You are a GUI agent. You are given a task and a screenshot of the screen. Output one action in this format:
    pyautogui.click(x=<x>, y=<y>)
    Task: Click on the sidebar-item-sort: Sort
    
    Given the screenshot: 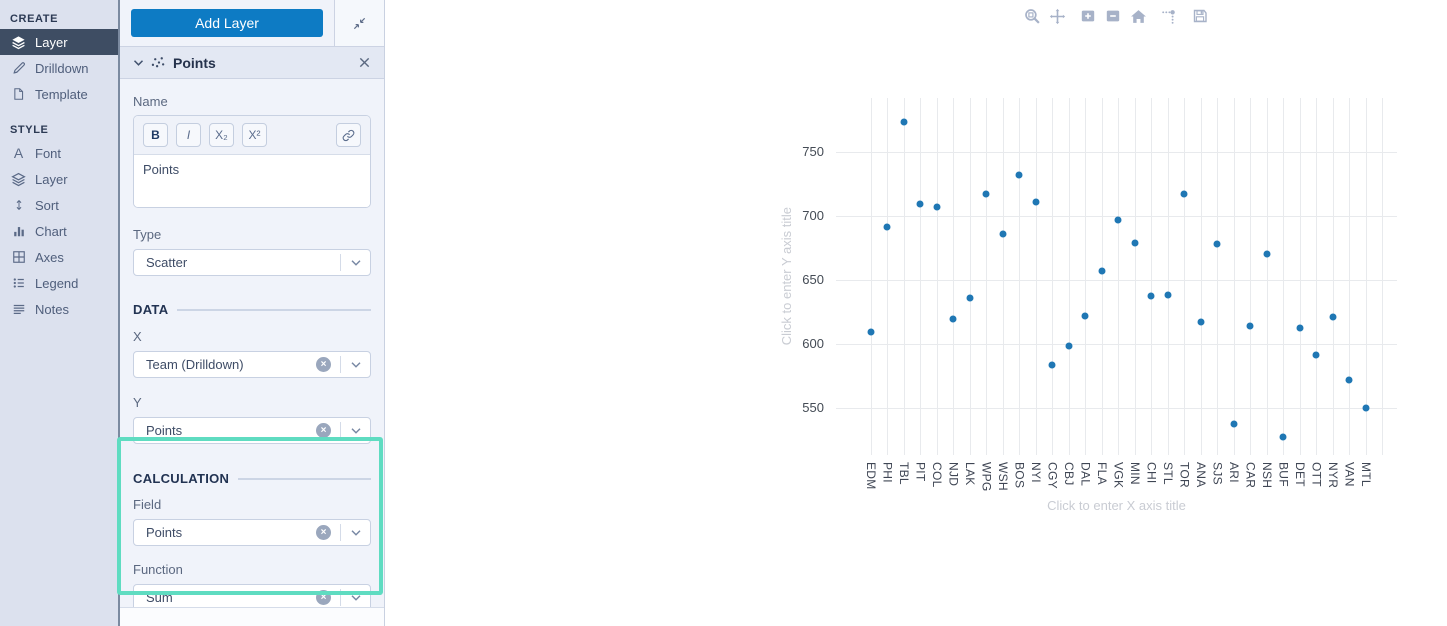 What is the action you would take?
    pyautogui.click(x=59, y=205)
    